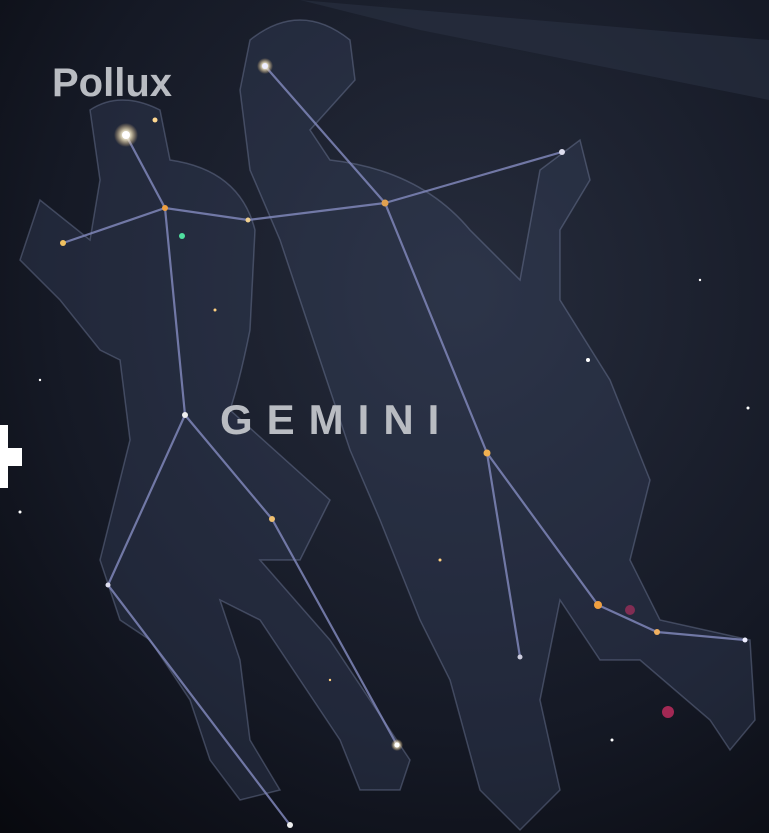 This screenshot has height=833, width=769. What do you see at coordinates (336, 419) in the screenshot?
I see `constellation-label: GEMINI` at bounding box center [336, 419].